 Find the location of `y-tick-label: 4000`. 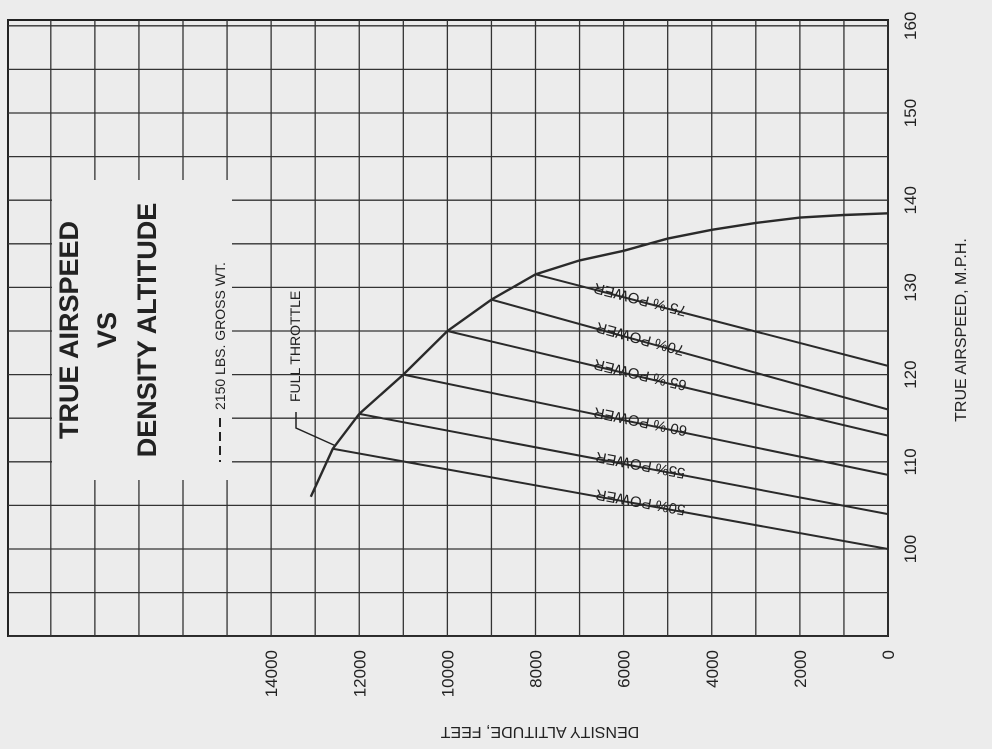

y-tick-label: 4000 is located at coordinates (712, 669).